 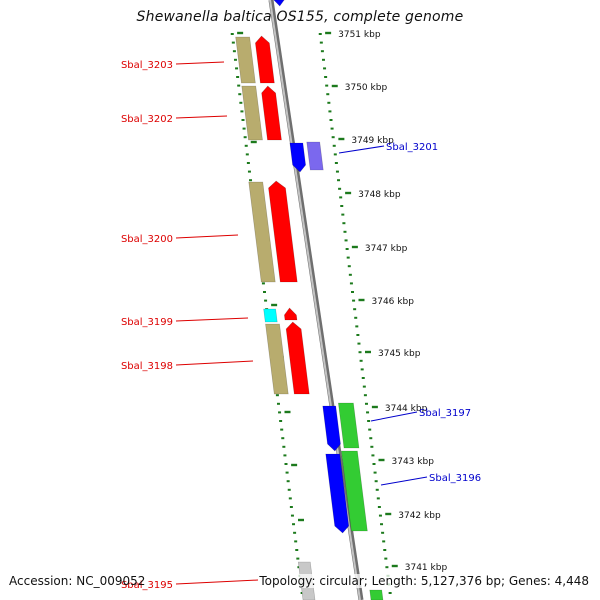 What do you see at coordinates (399, 354) in the screenshot?
I see `scale-label: 3745 kbp` at bounding box center [399, 354].